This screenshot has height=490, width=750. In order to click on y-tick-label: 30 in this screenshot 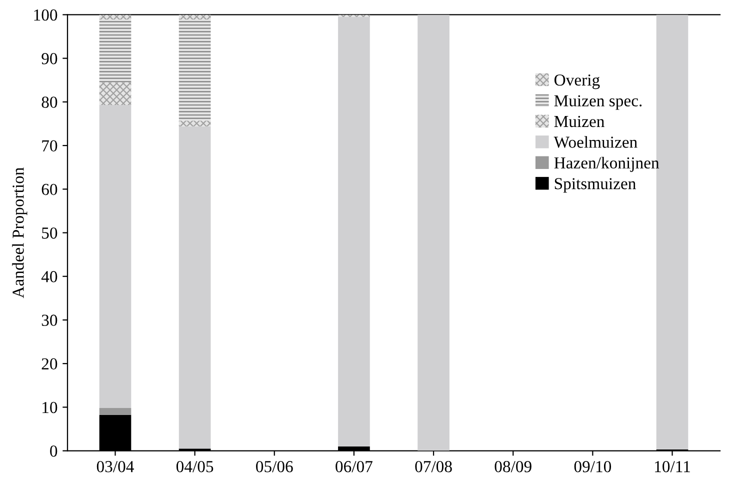, I will do `click(50, 320)`.